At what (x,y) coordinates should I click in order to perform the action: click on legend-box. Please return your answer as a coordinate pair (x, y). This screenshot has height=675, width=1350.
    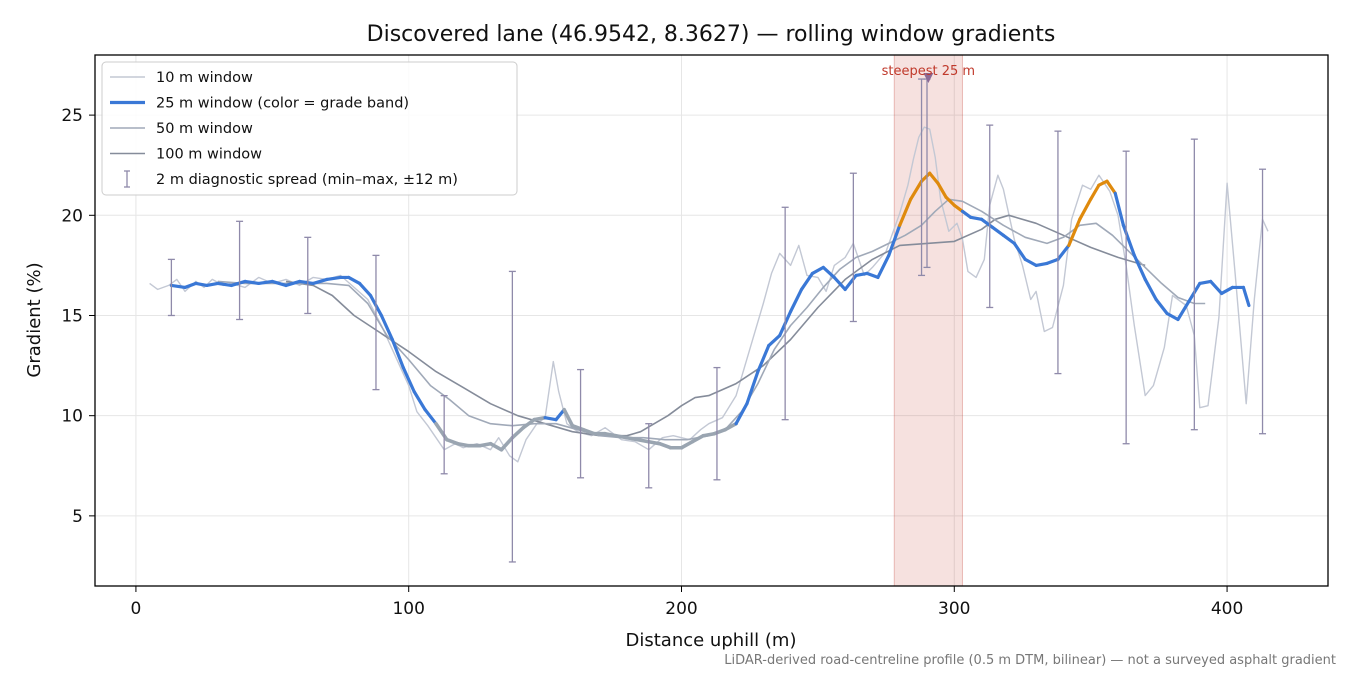
    Looking at the image, I should click on (309, 128).